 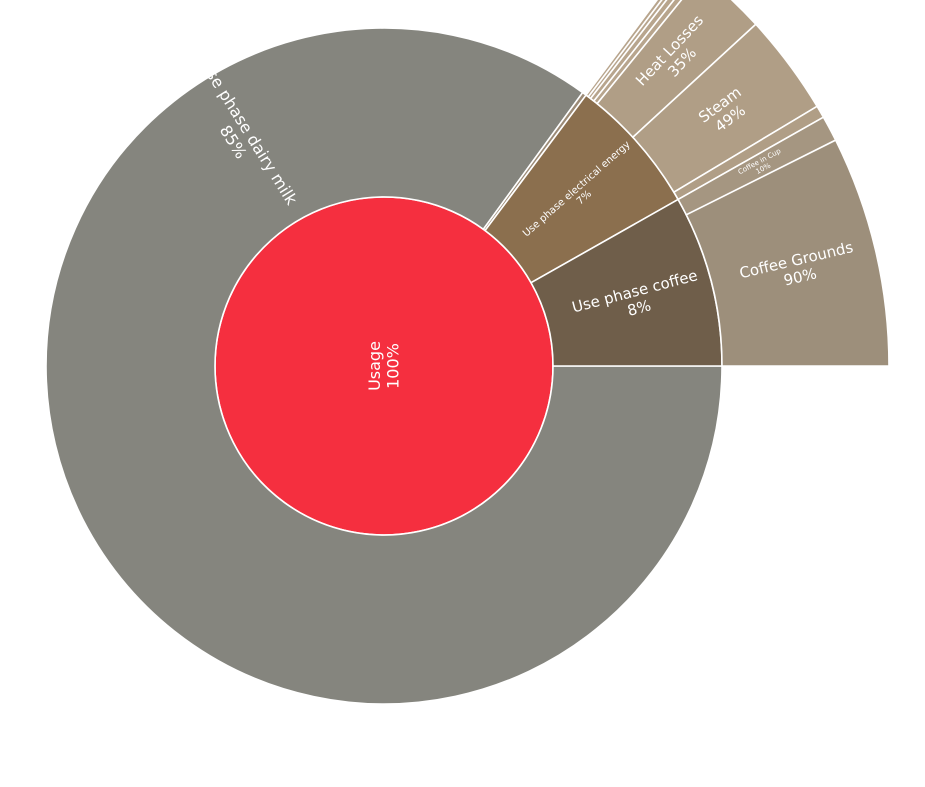 What do you see at coordinates (787, 253) in the screenshot?
I see `ring2-coffee-grounds` at bounding box center [787, 253].